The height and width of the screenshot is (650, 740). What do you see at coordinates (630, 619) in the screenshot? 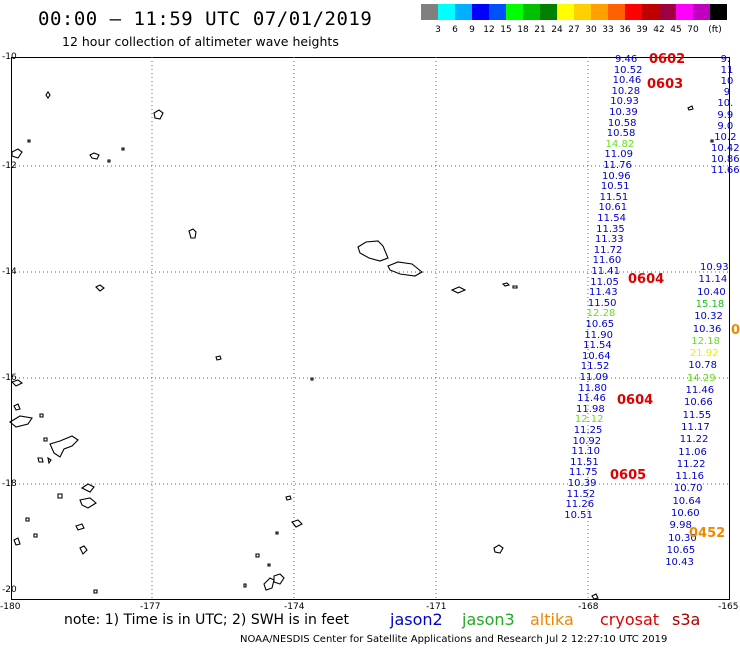
I see `satellite-legend-item: cryosat` at bounding box center [630, 619].